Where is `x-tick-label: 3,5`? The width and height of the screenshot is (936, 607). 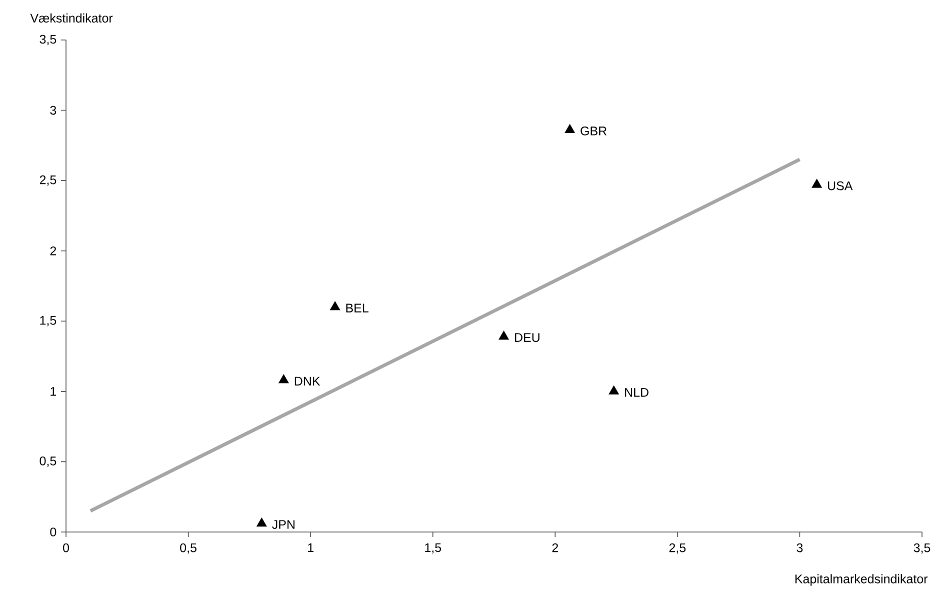 x-tick-label: 3,5 is located at coordinates (922, 548).